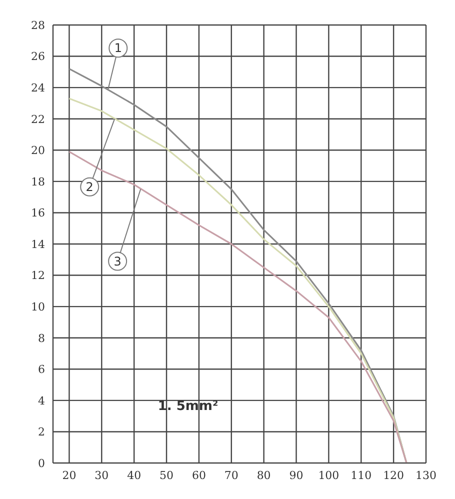 The width and height of the screenshot is (455, 499). What do you see at coordinates (199, 475) in the screenshot?
I see `x-tick-label: 60` at bounding box center [199, 475].